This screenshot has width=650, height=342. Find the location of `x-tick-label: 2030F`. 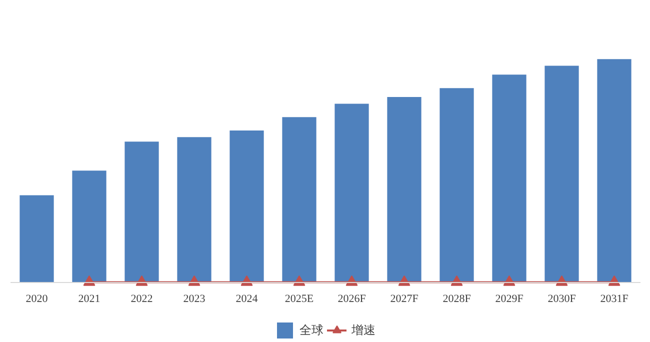

x-tick-label: 2030F is located at coordinates (562, 299).